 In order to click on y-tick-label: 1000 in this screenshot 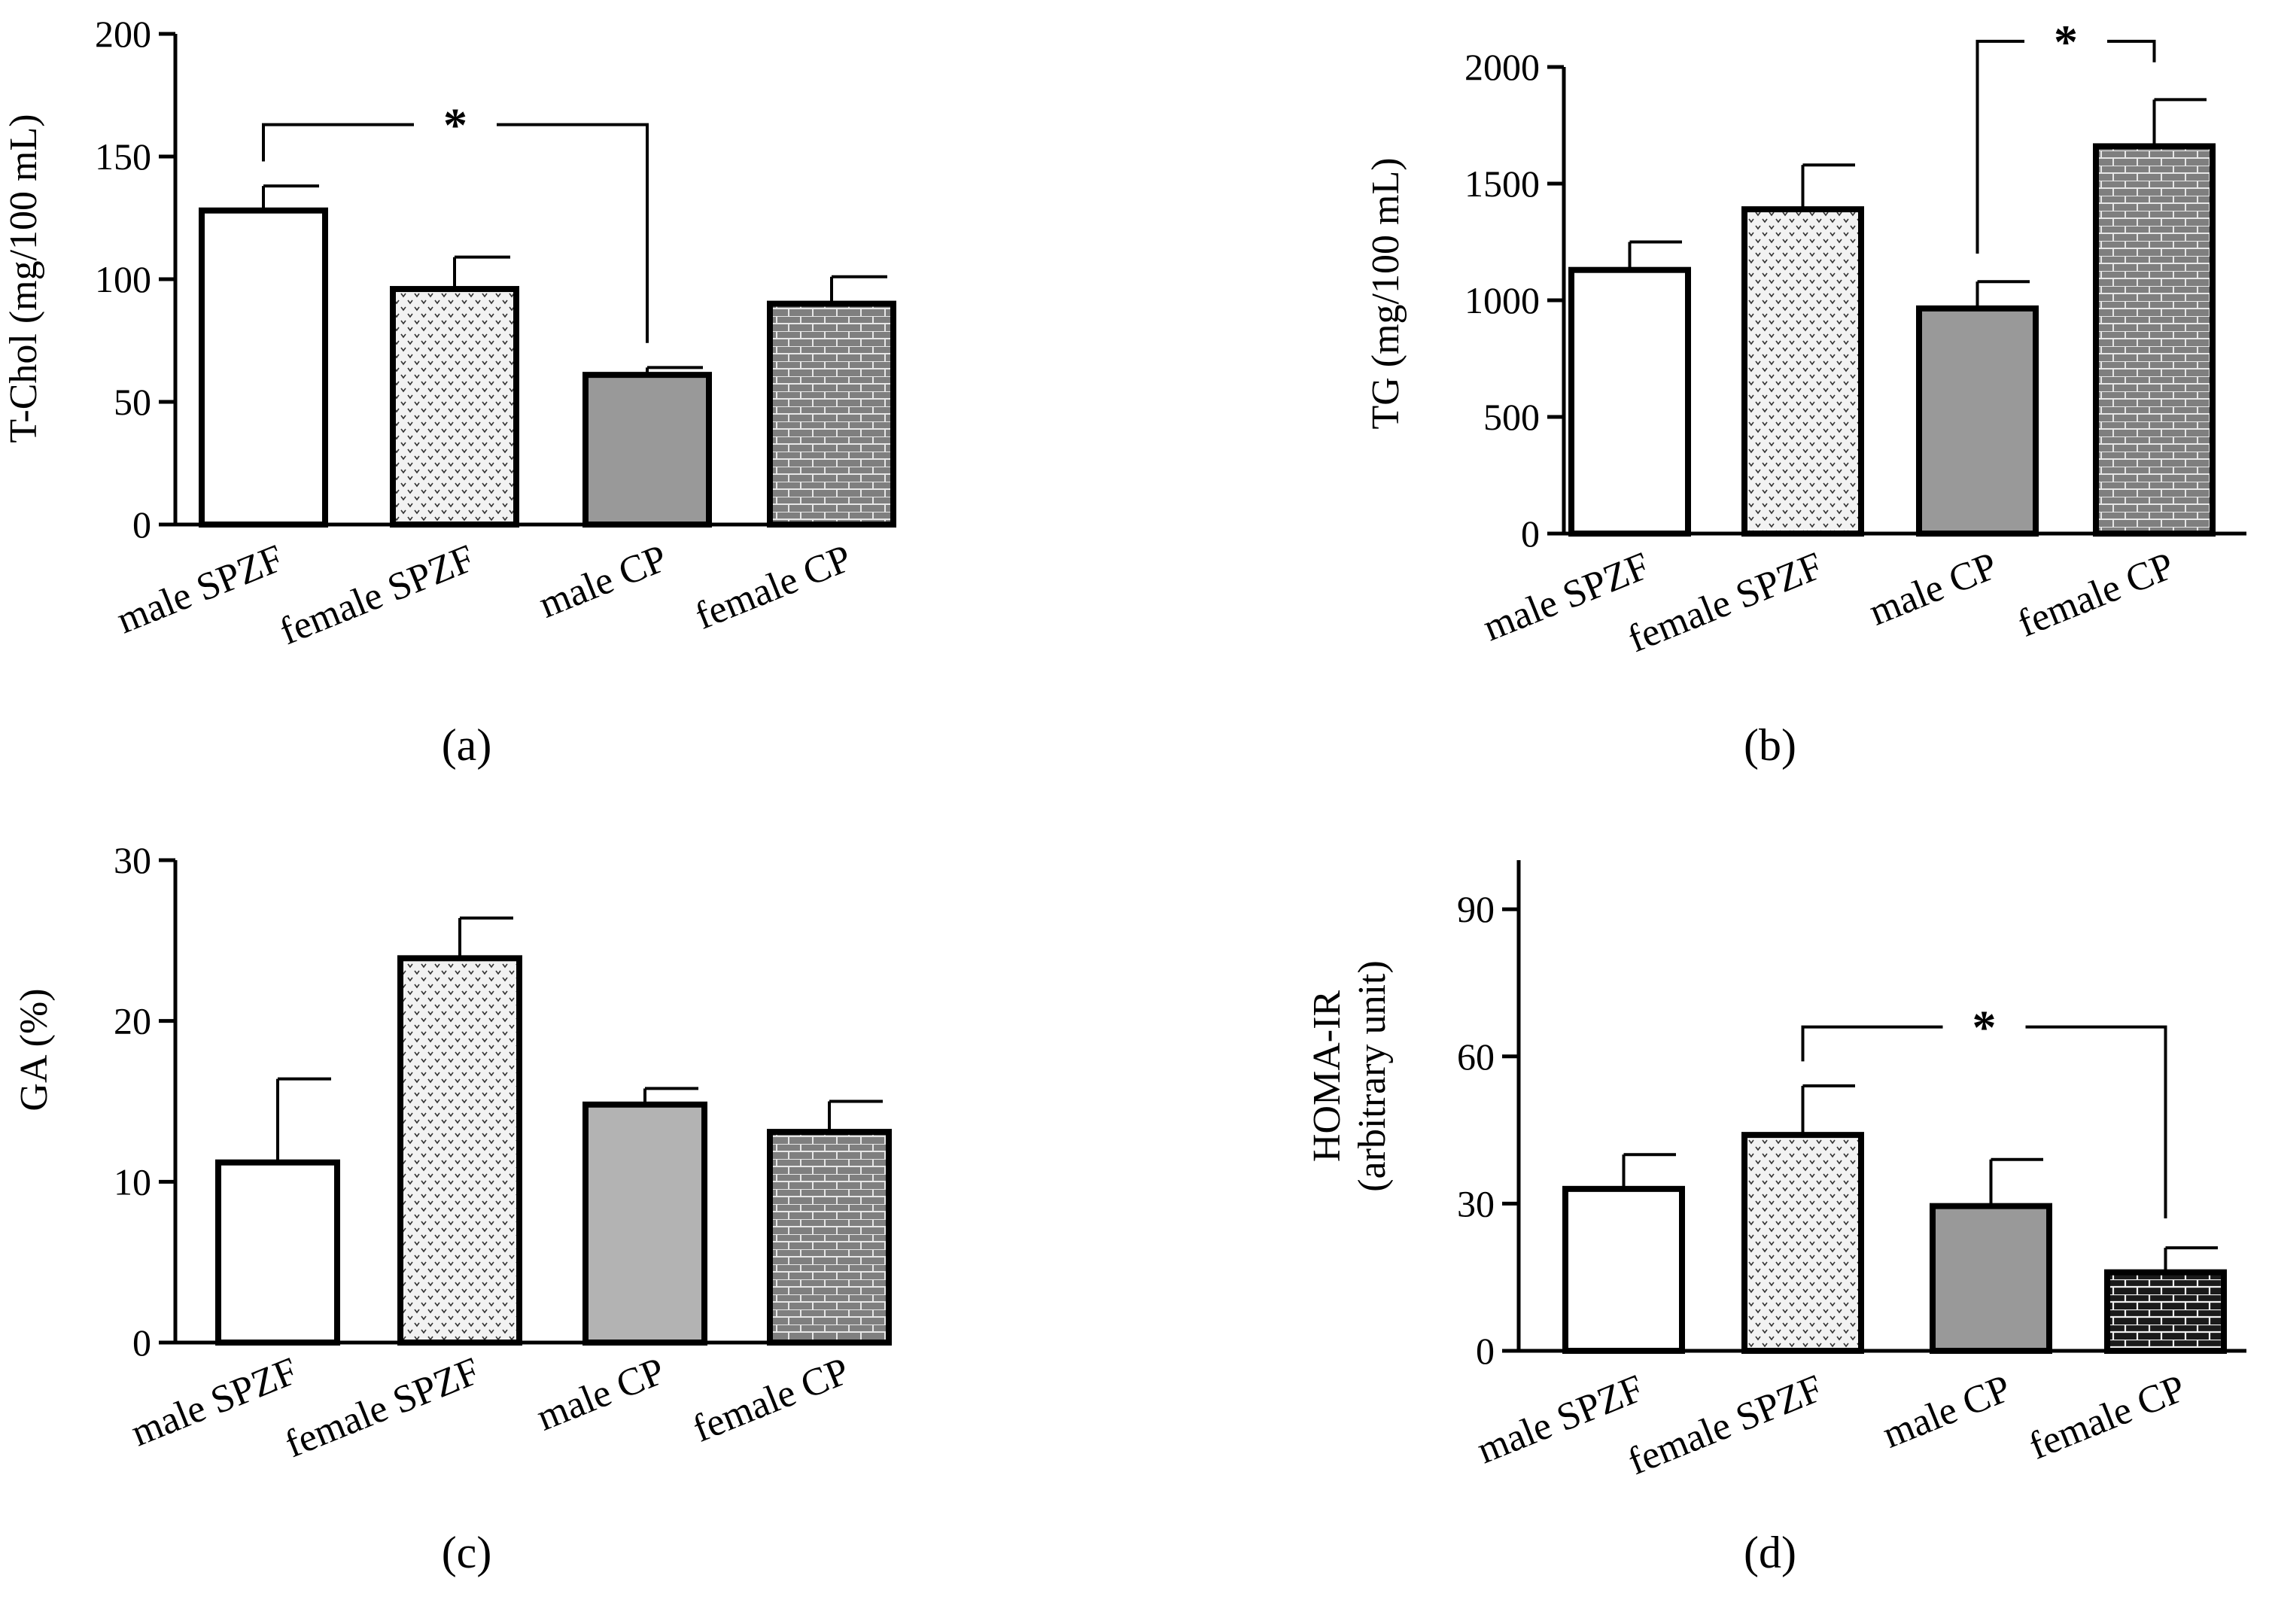, I will do `click(1502, 300)`.